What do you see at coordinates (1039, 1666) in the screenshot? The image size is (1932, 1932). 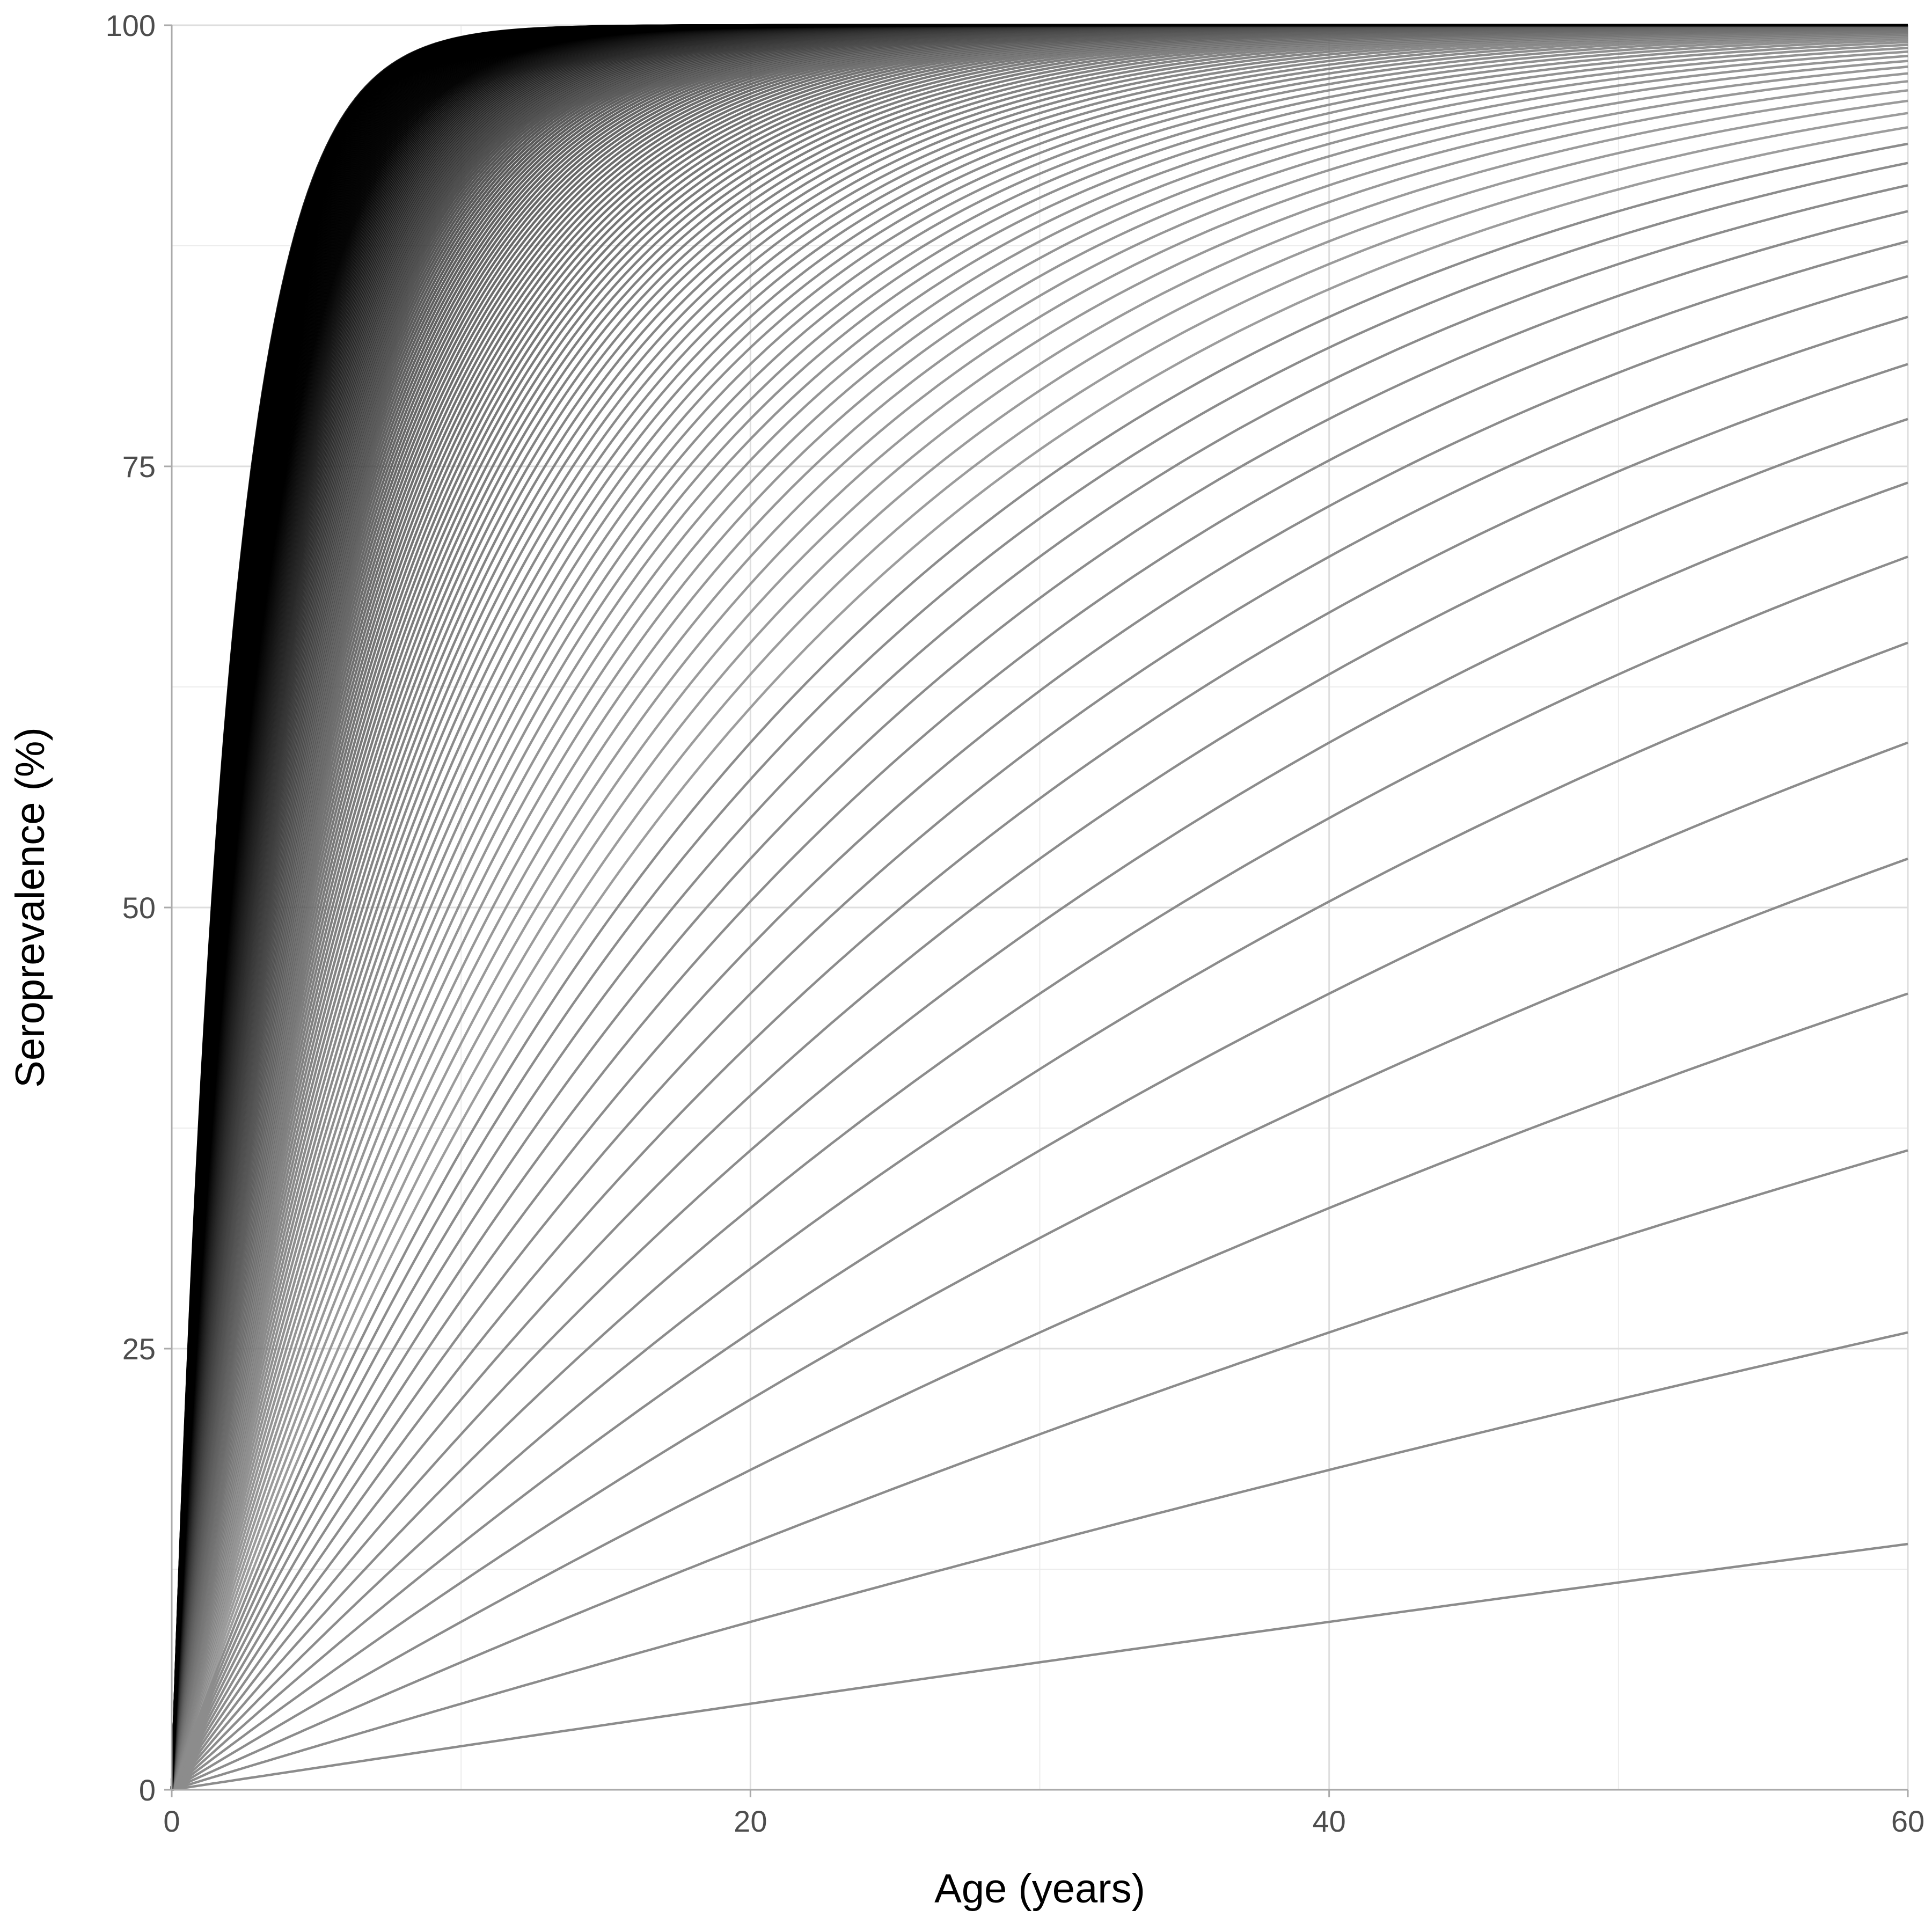 I see `series-line` at bounding box center [1039, 1666].